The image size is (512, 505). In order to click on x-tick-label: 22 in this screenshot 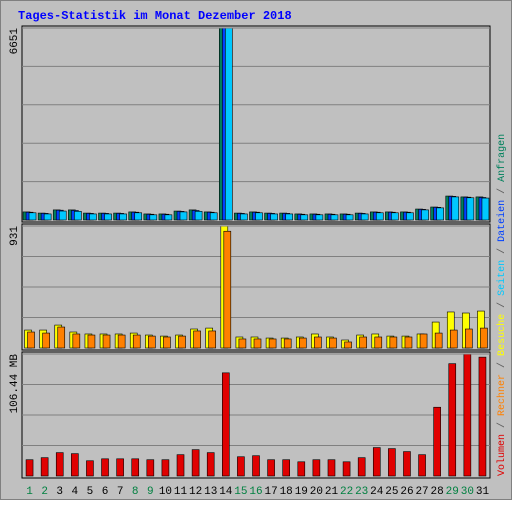, I will do `click(346, 492)`.